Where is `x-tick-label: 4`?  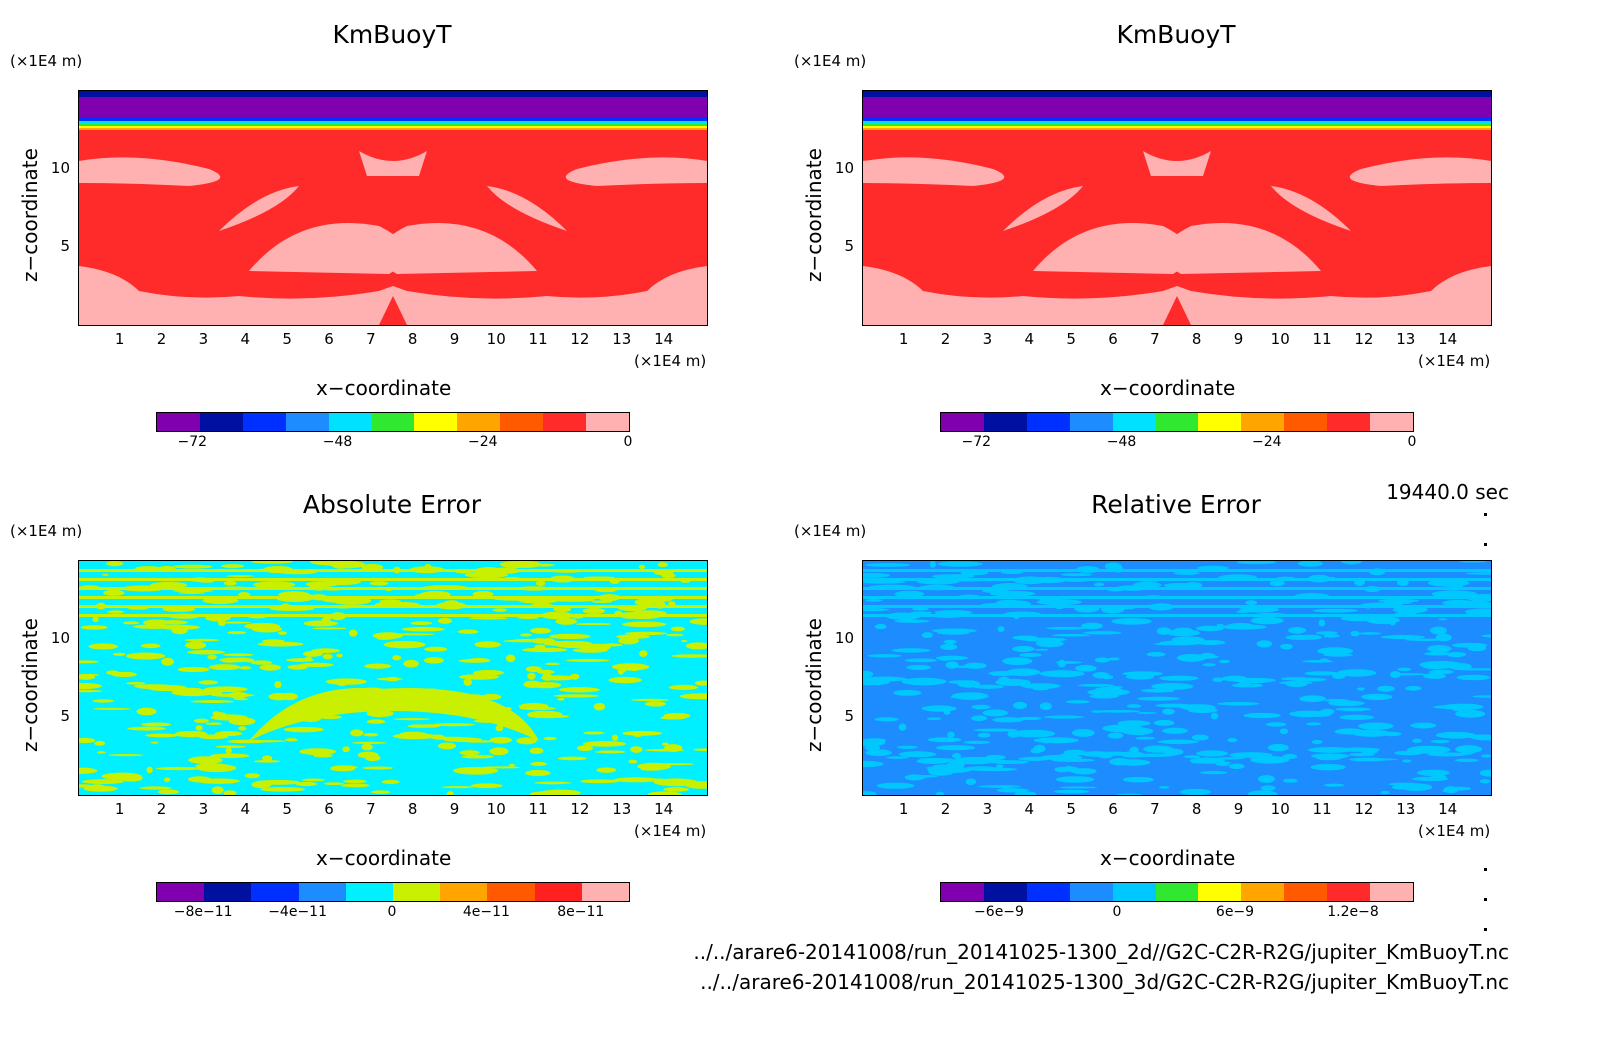
x-tick-label: 4 is located at coordinates (1029, 809).